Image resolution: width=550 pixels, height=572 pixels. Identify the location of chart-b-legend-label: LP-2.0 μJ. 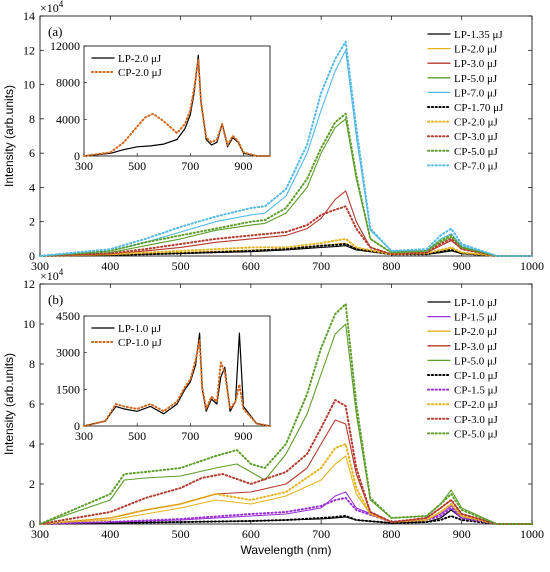
(476, 332).